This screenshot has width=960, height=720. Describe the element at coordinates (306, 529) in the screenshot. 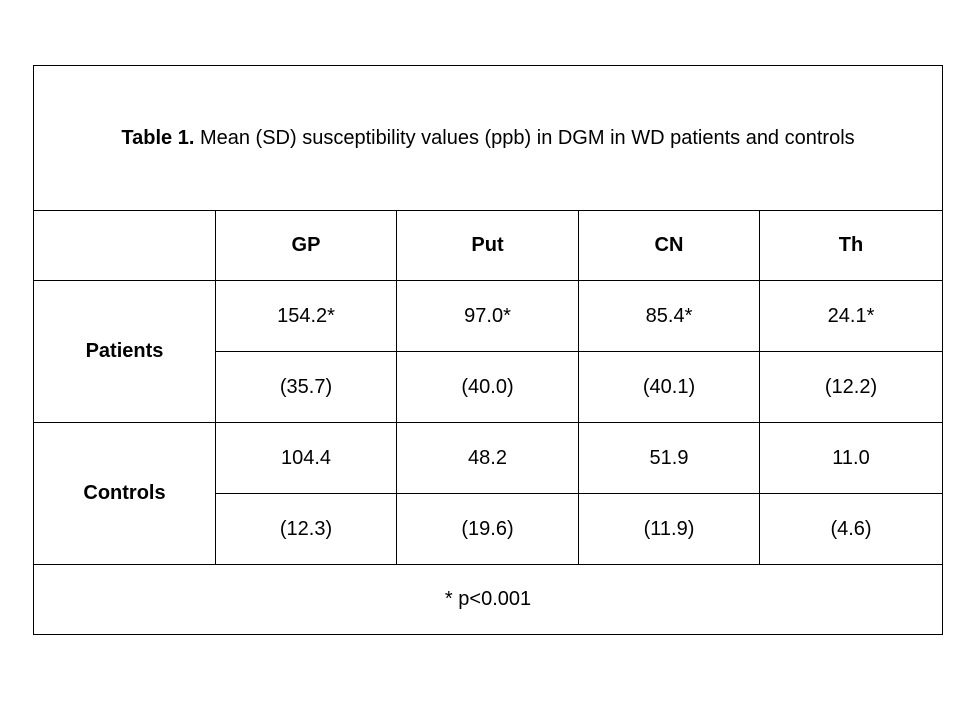

I see `table-cell: (12.3)` at that location.